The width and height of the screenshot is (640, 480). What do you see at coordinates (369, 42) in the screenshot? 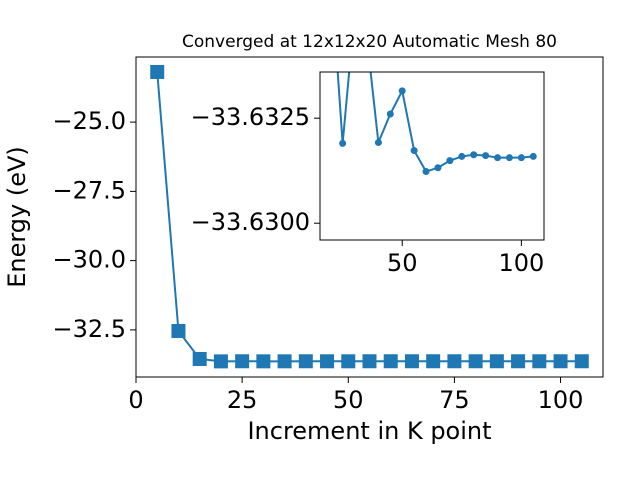
I see `chart-title: Converged at 12x12x20 Automatic Mesh 80` at bounding box center [369, 42].